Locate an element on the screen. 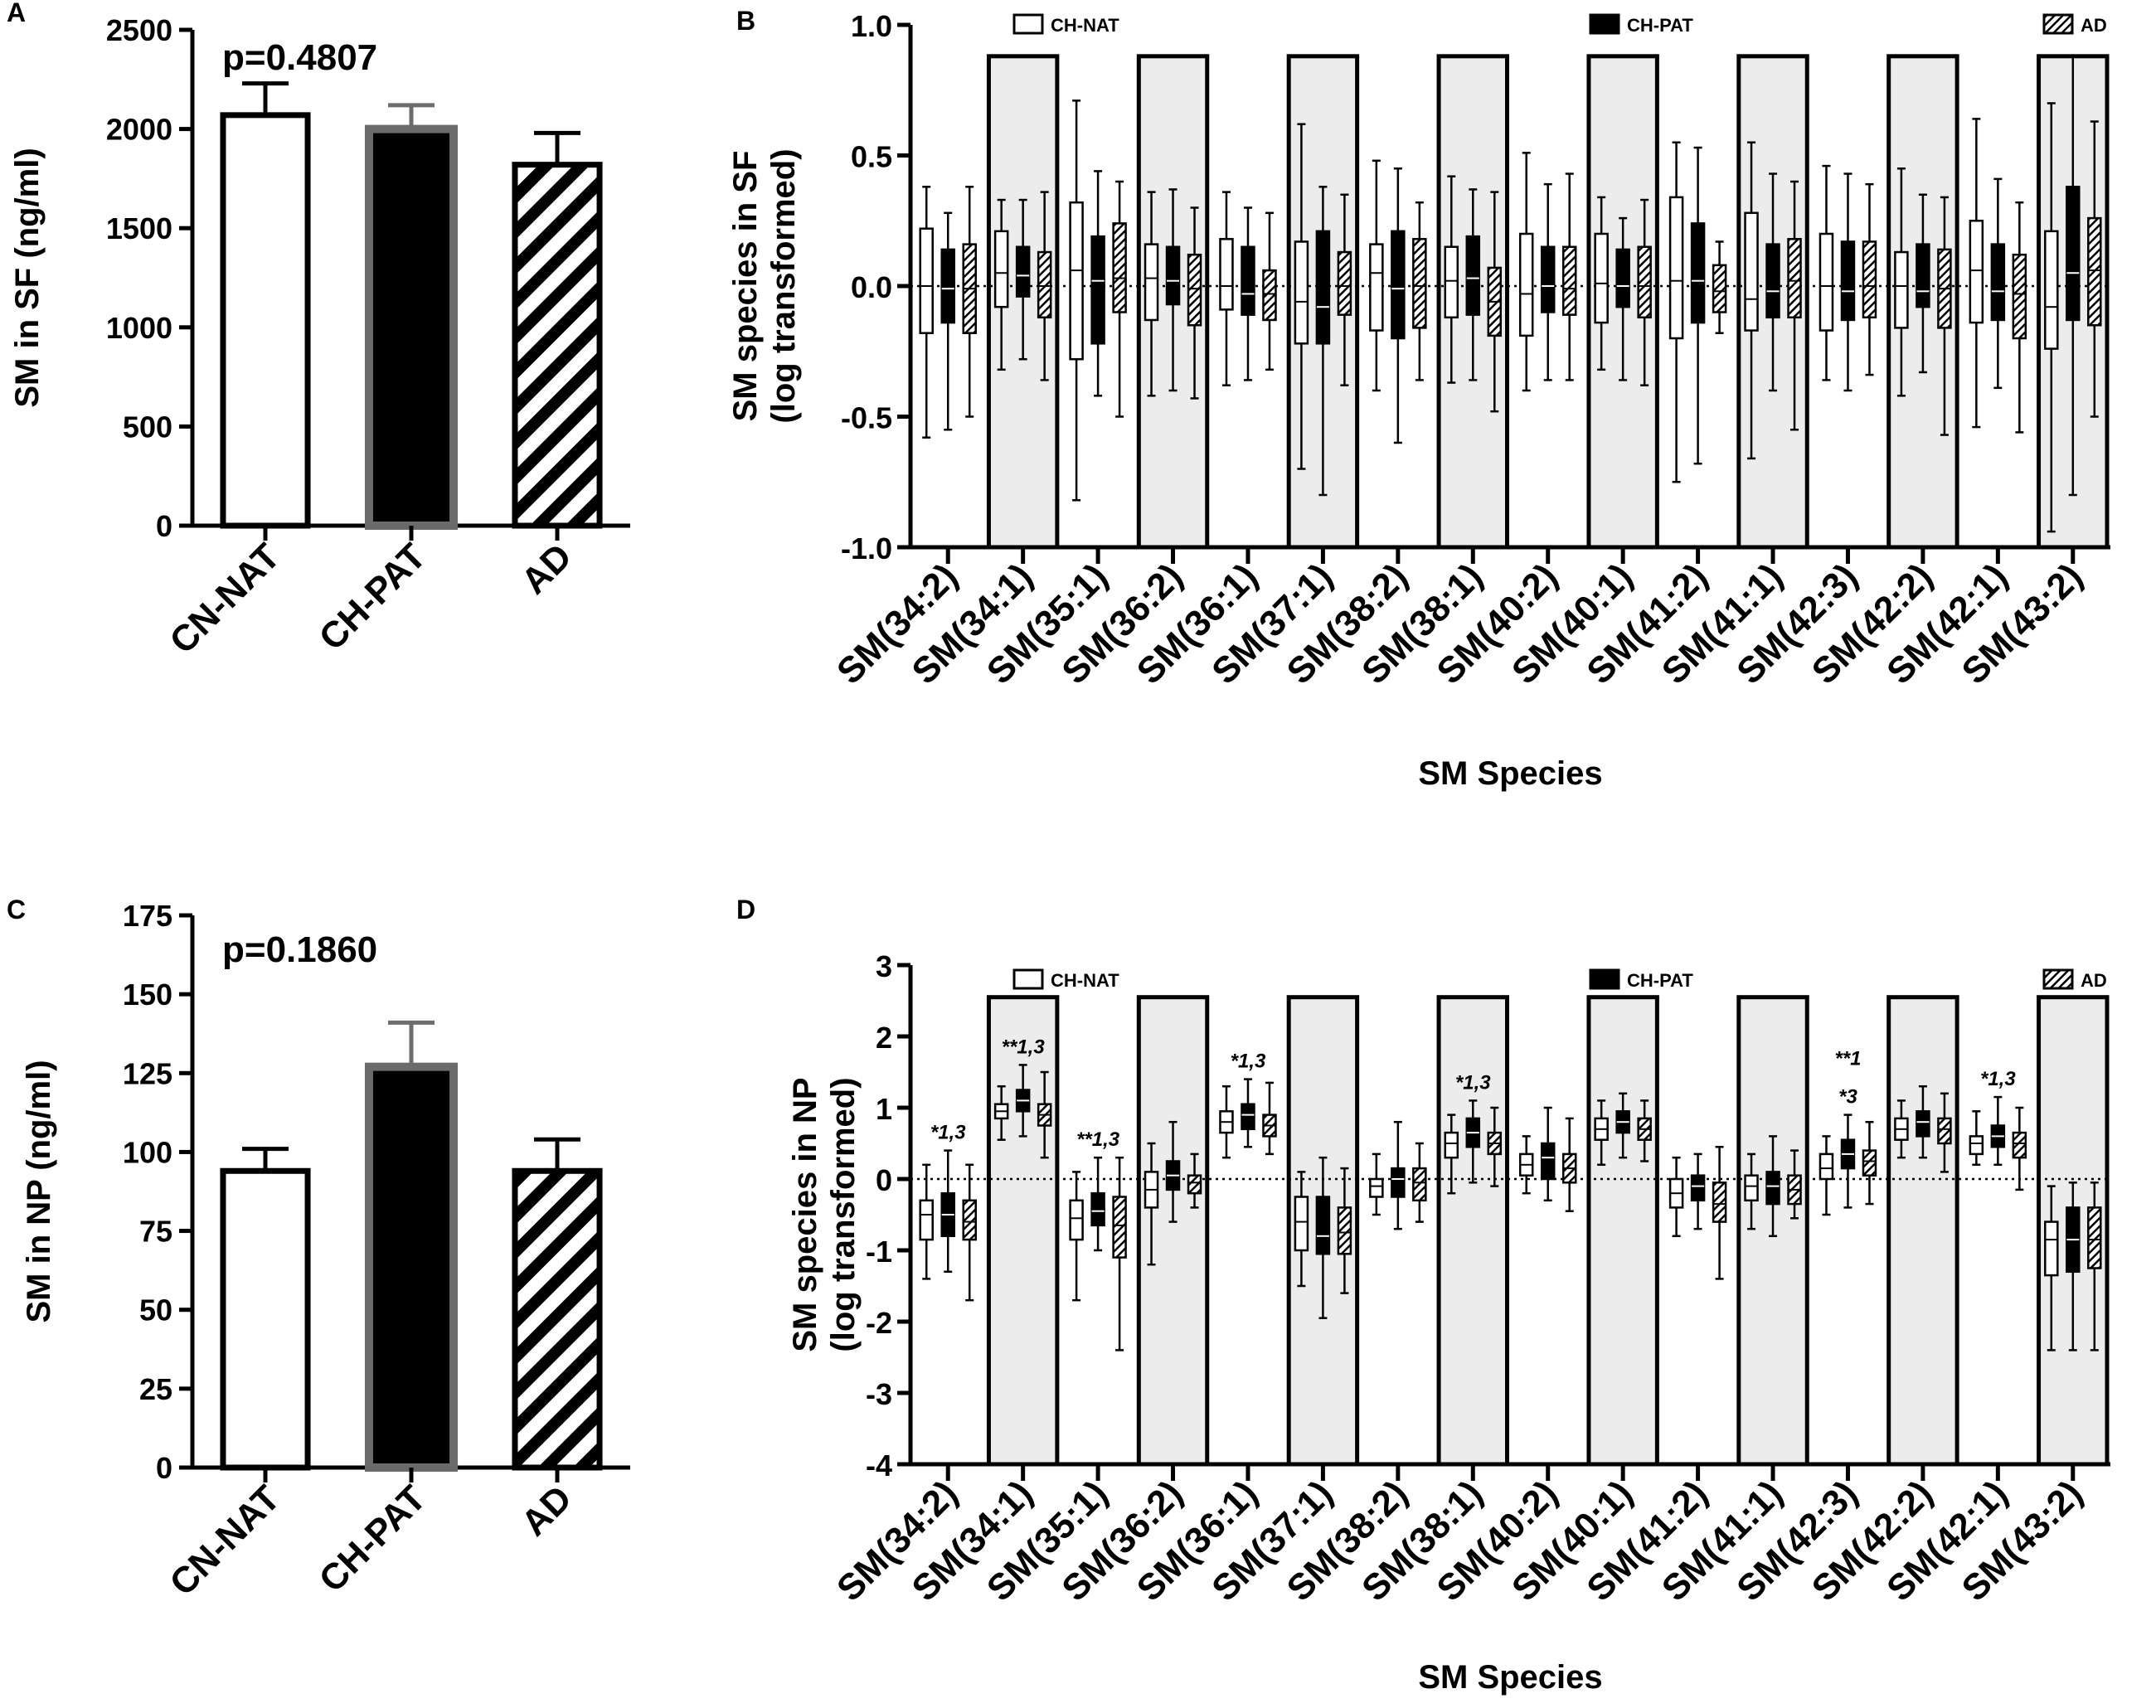 The image size is (2156, 1708). panel-label-d: D is located at coordinates (745, 910).